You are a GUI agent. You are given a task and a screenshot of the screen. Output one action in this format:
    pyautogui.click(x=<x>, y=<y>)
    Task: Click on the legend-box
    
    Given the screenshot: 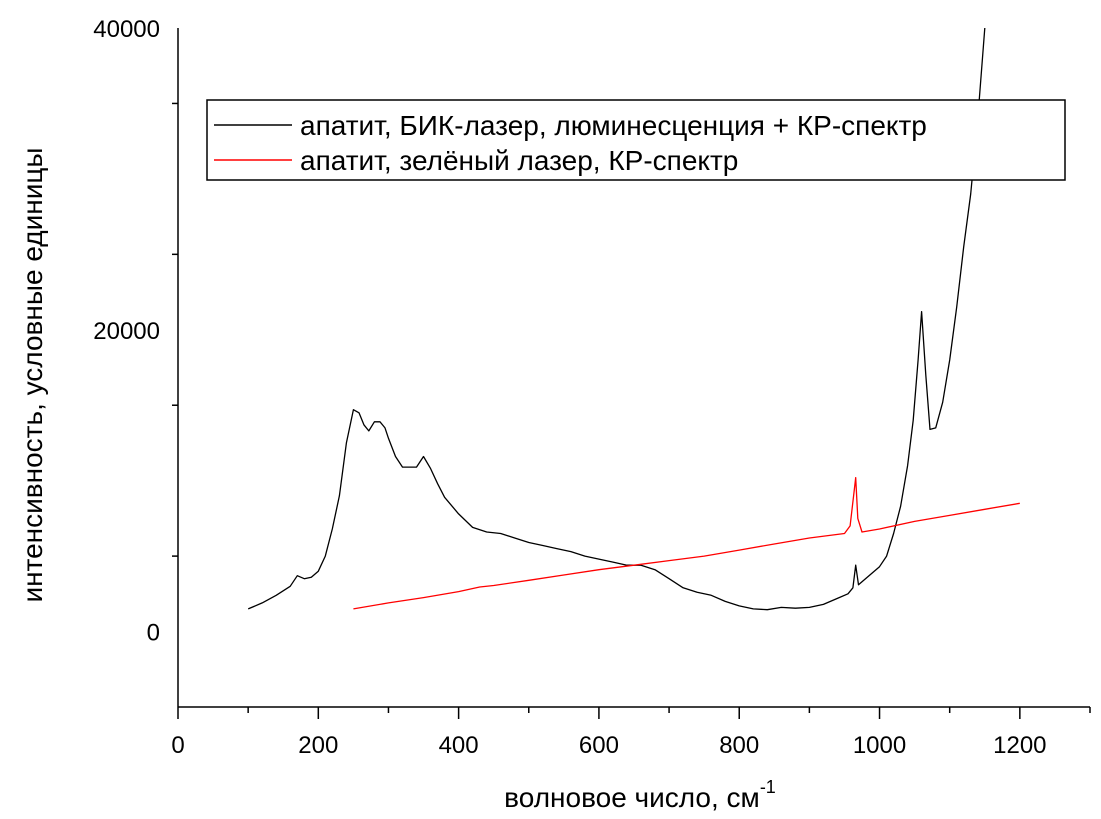 What is the action you would take?
    pyautogui.click(x=636, y=140)
    